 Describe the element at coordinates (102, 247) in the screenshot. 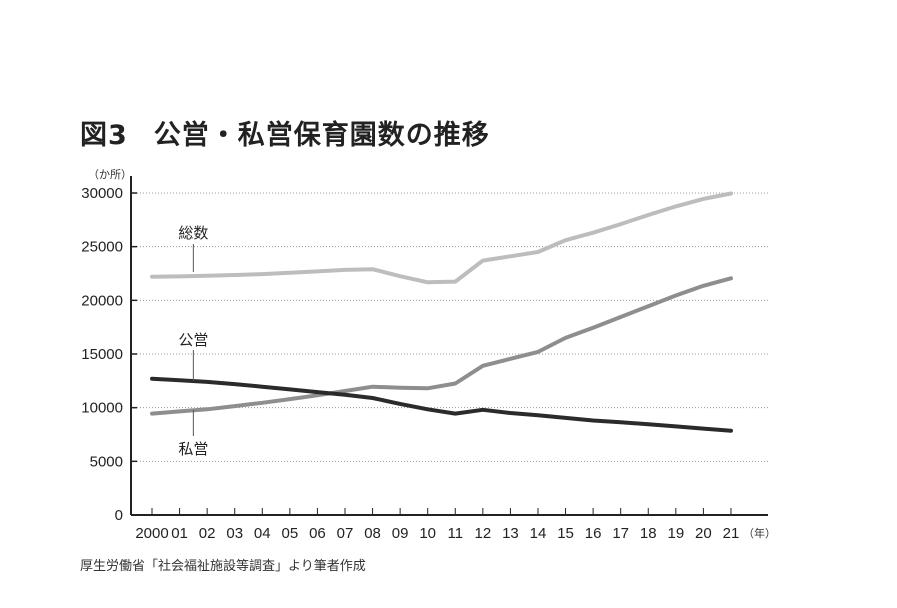

I see `y-tick-label: 25000` at that location.